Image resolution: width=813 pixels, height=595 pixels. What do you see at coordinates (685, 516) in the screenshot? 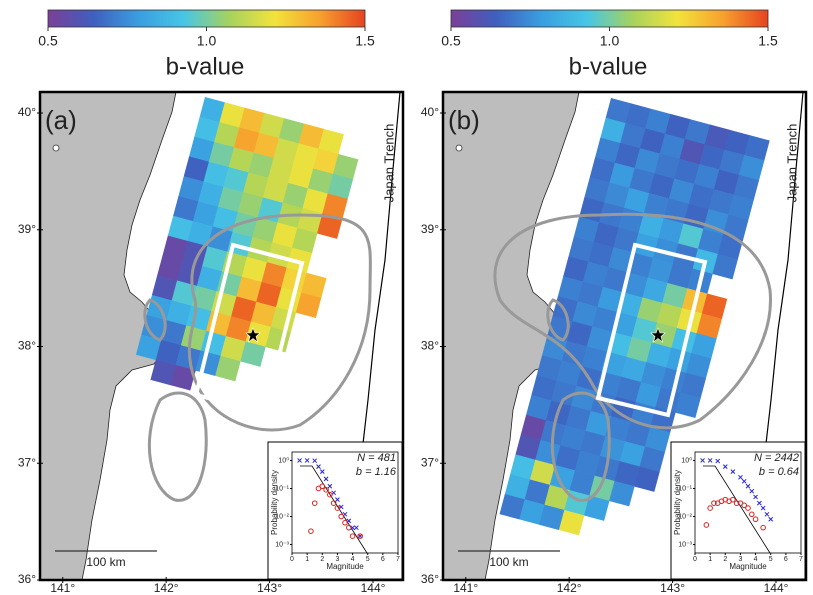
I see `inset-y-tick-label: 10⁻²` at bounding box center [685, 516].